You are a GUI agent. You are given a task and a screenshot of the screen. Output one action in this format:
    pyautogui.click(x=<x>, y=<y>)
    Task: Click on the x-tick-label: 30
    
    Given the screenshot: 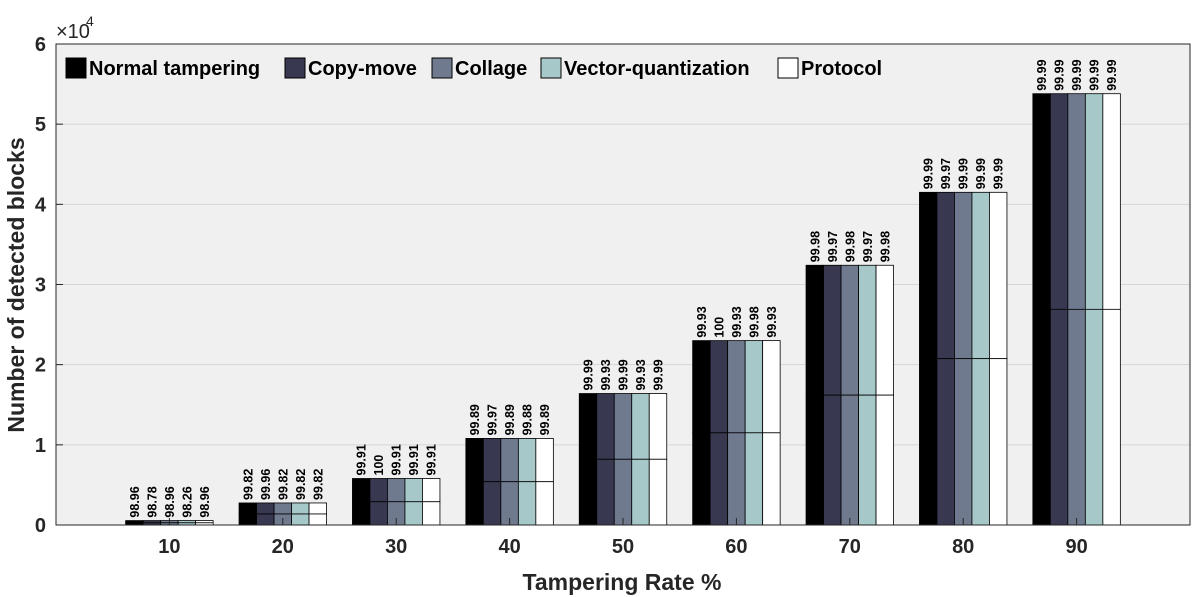 What is the action you would take?
    pyautogui.click(x=396, y=547)
    